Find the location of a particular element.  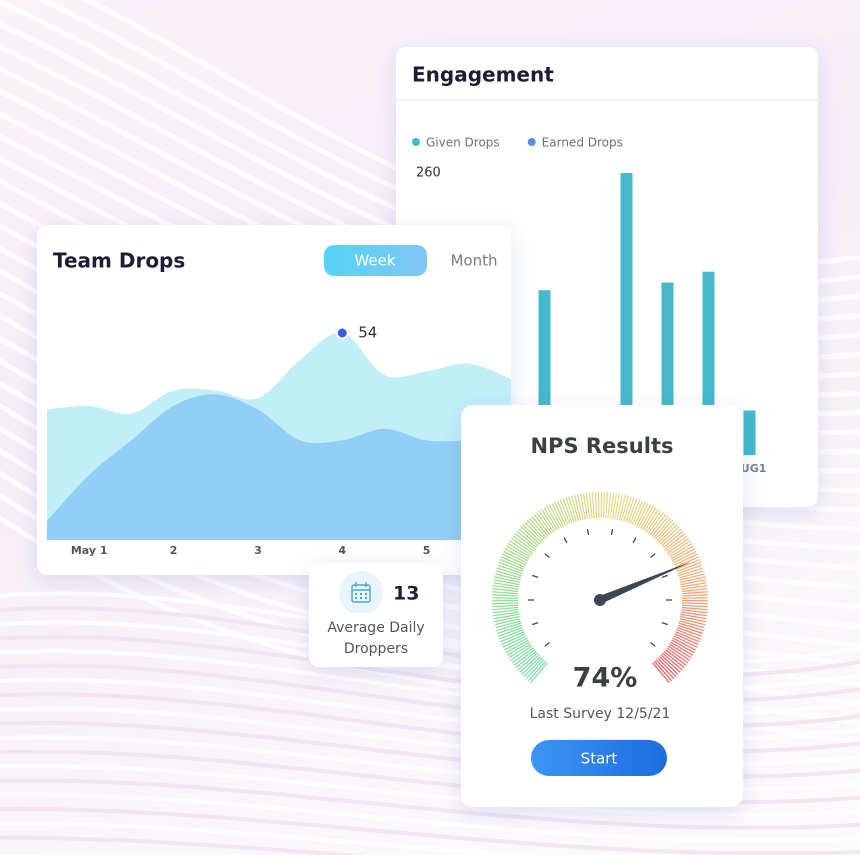

toggle-button: Week is located at coordinates (375, 260).